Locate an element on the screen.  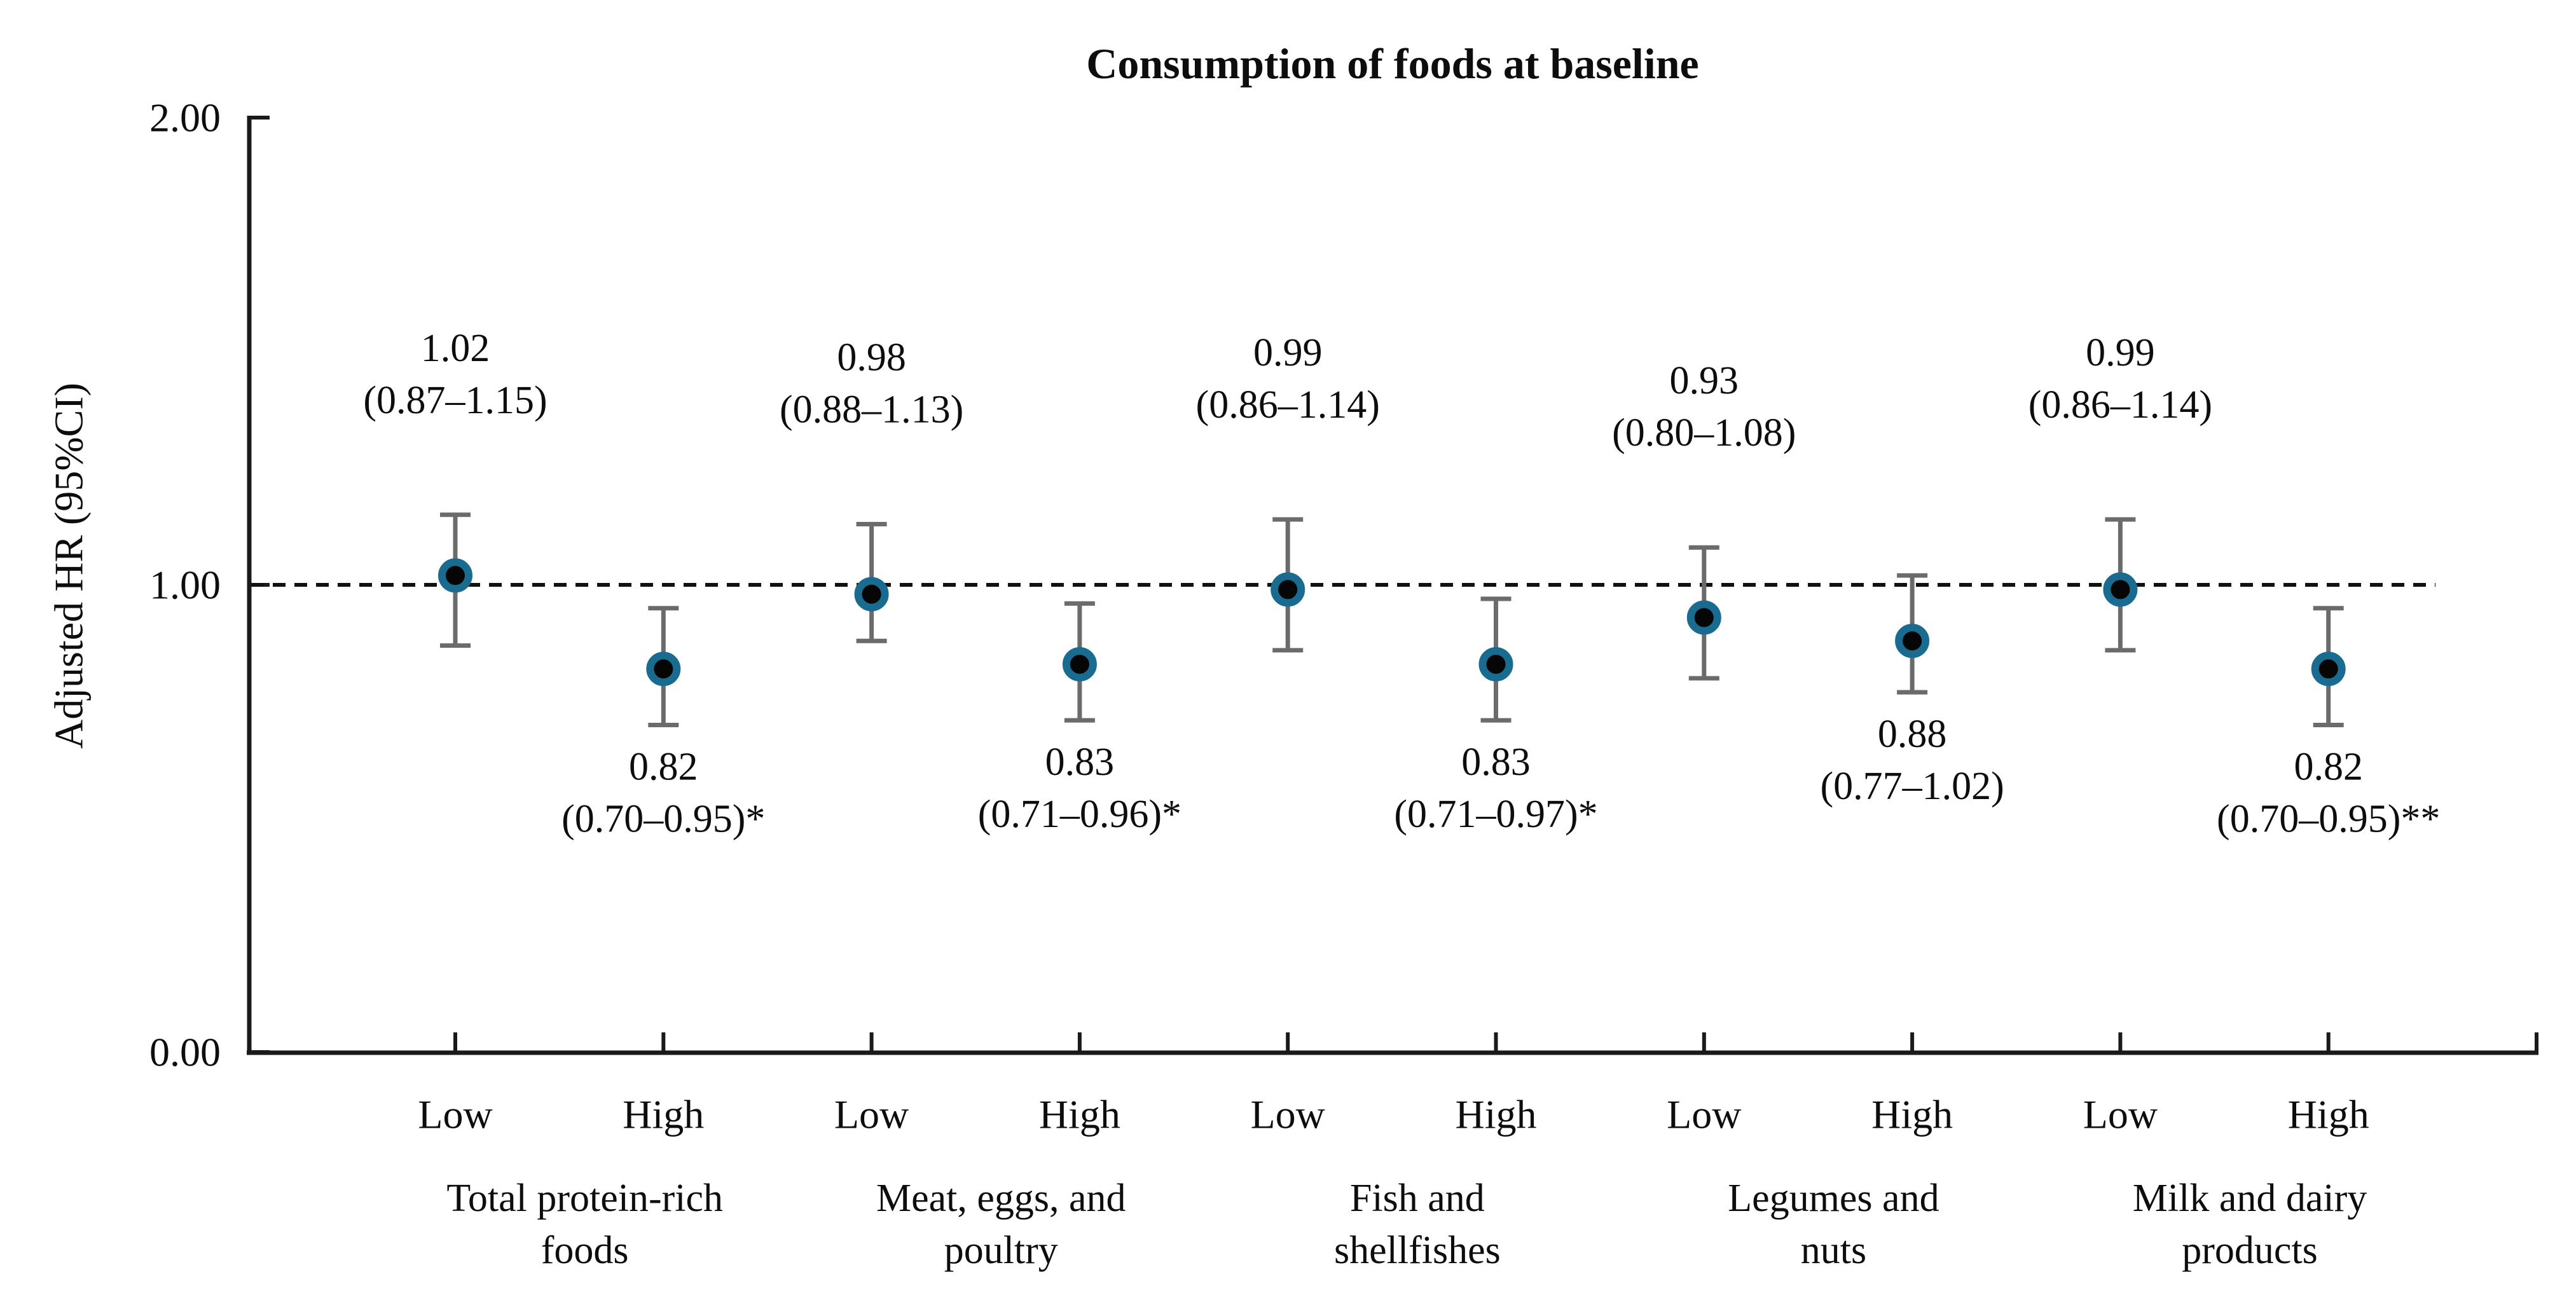
chart-title: Consumption of foods at baseline is located at coordinates (1392, 64).